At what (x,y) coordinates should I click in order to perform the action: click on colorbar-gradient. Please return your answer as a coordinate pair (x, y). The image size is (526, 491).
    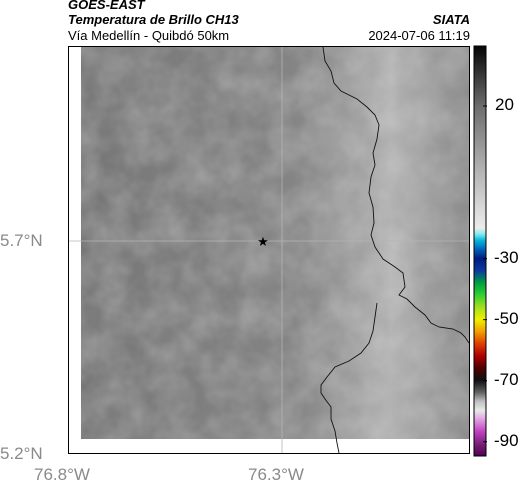
    Looking at the image, I should click on (480, 251).